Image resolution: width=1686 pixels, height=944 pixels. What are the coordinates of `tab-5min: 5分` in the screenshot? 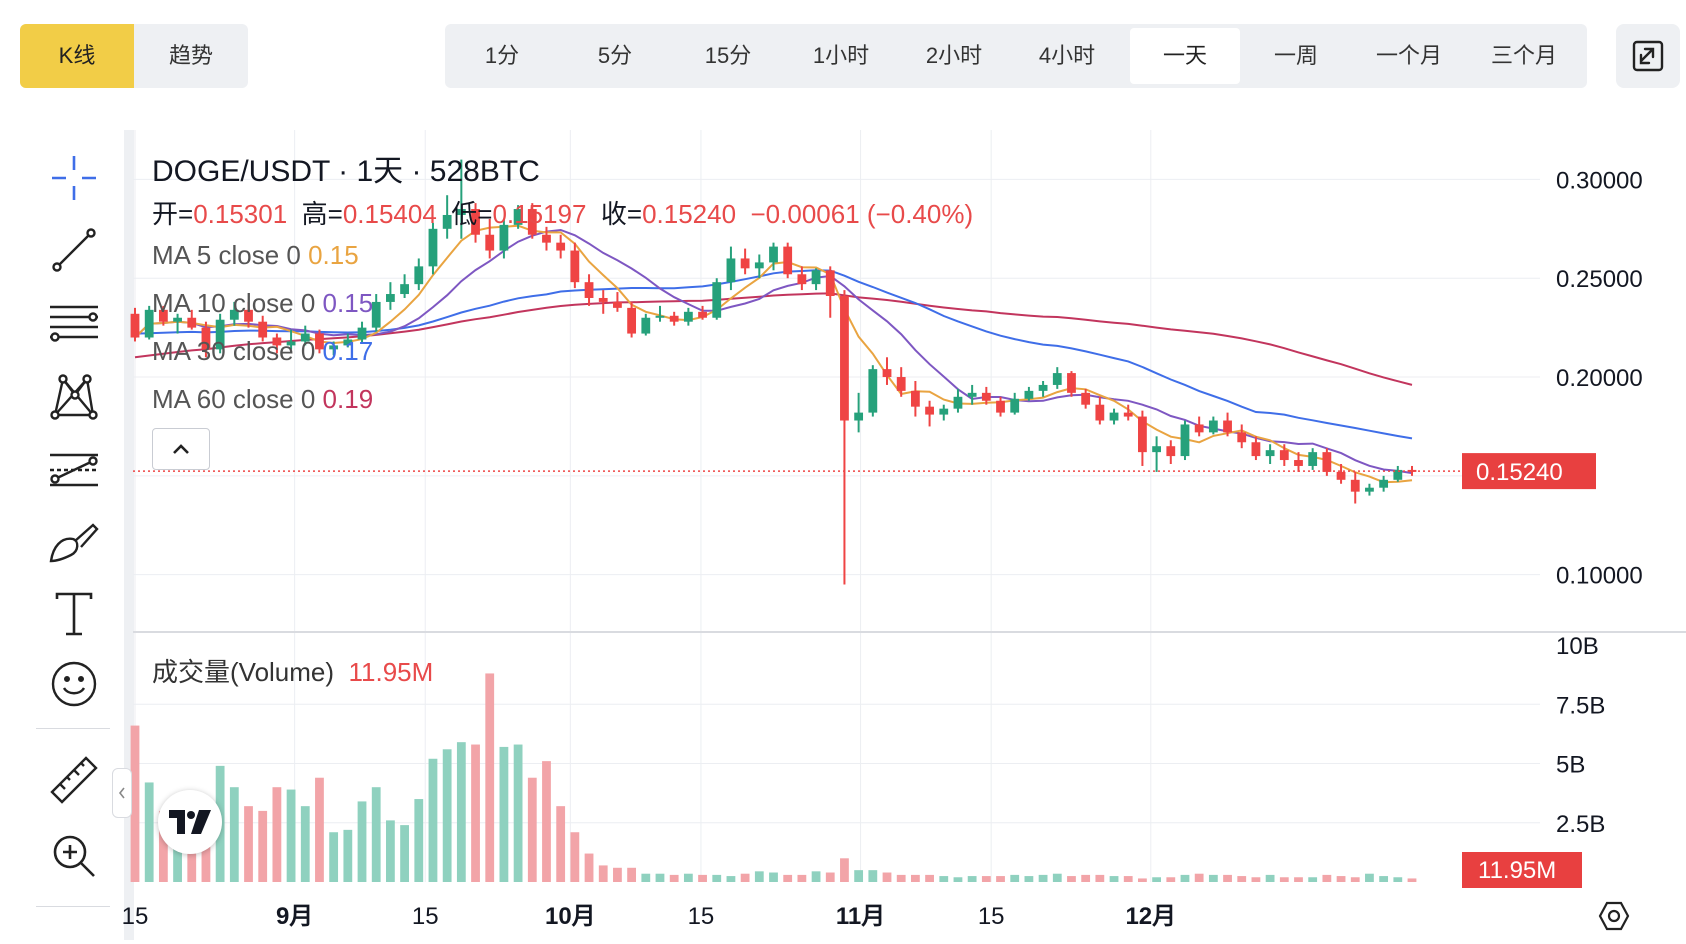 It's located at (615, 55).